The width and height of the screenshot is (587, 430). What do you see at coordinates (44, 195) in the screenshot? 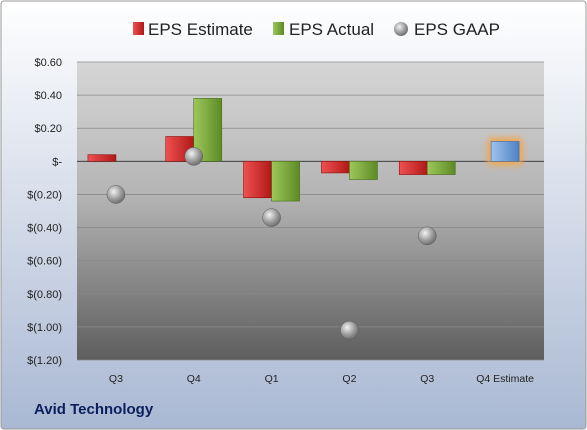
I see `y-tick-label: $(0.20)` at bounding box center [44, 195].